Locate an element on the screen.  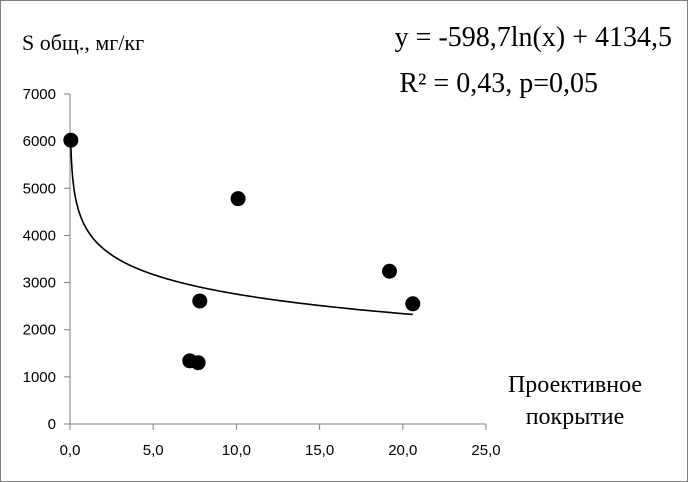
y-tick-label: 4000 is located at coordinates (39, 235).